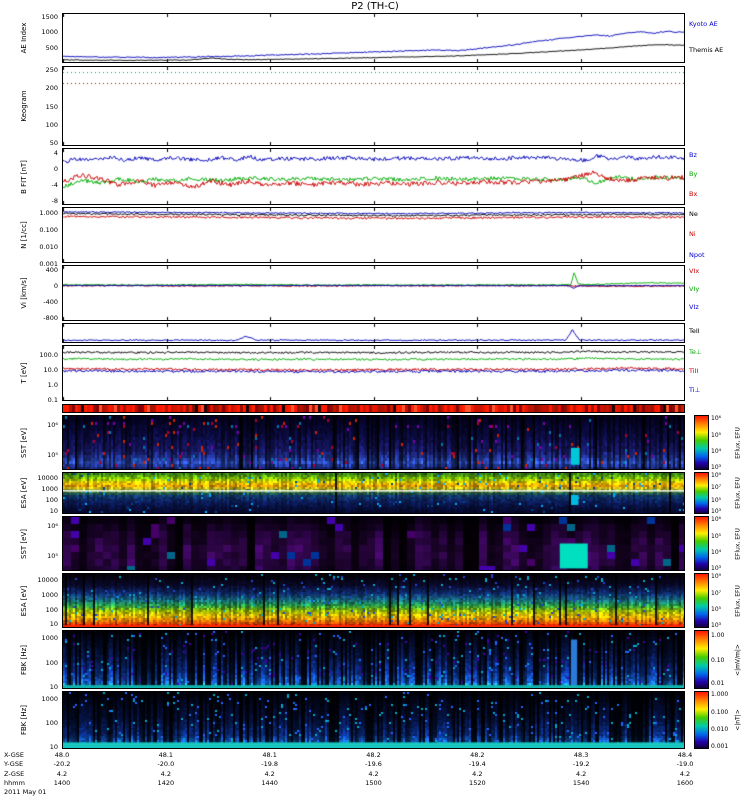 The width and height of the screenshot is (750, 800). What do you see at coordinates (738, 600) in the screenshot?
I see `esa_i-colorbar-label: EFlux, EFU` at bounding box center [738, 600].